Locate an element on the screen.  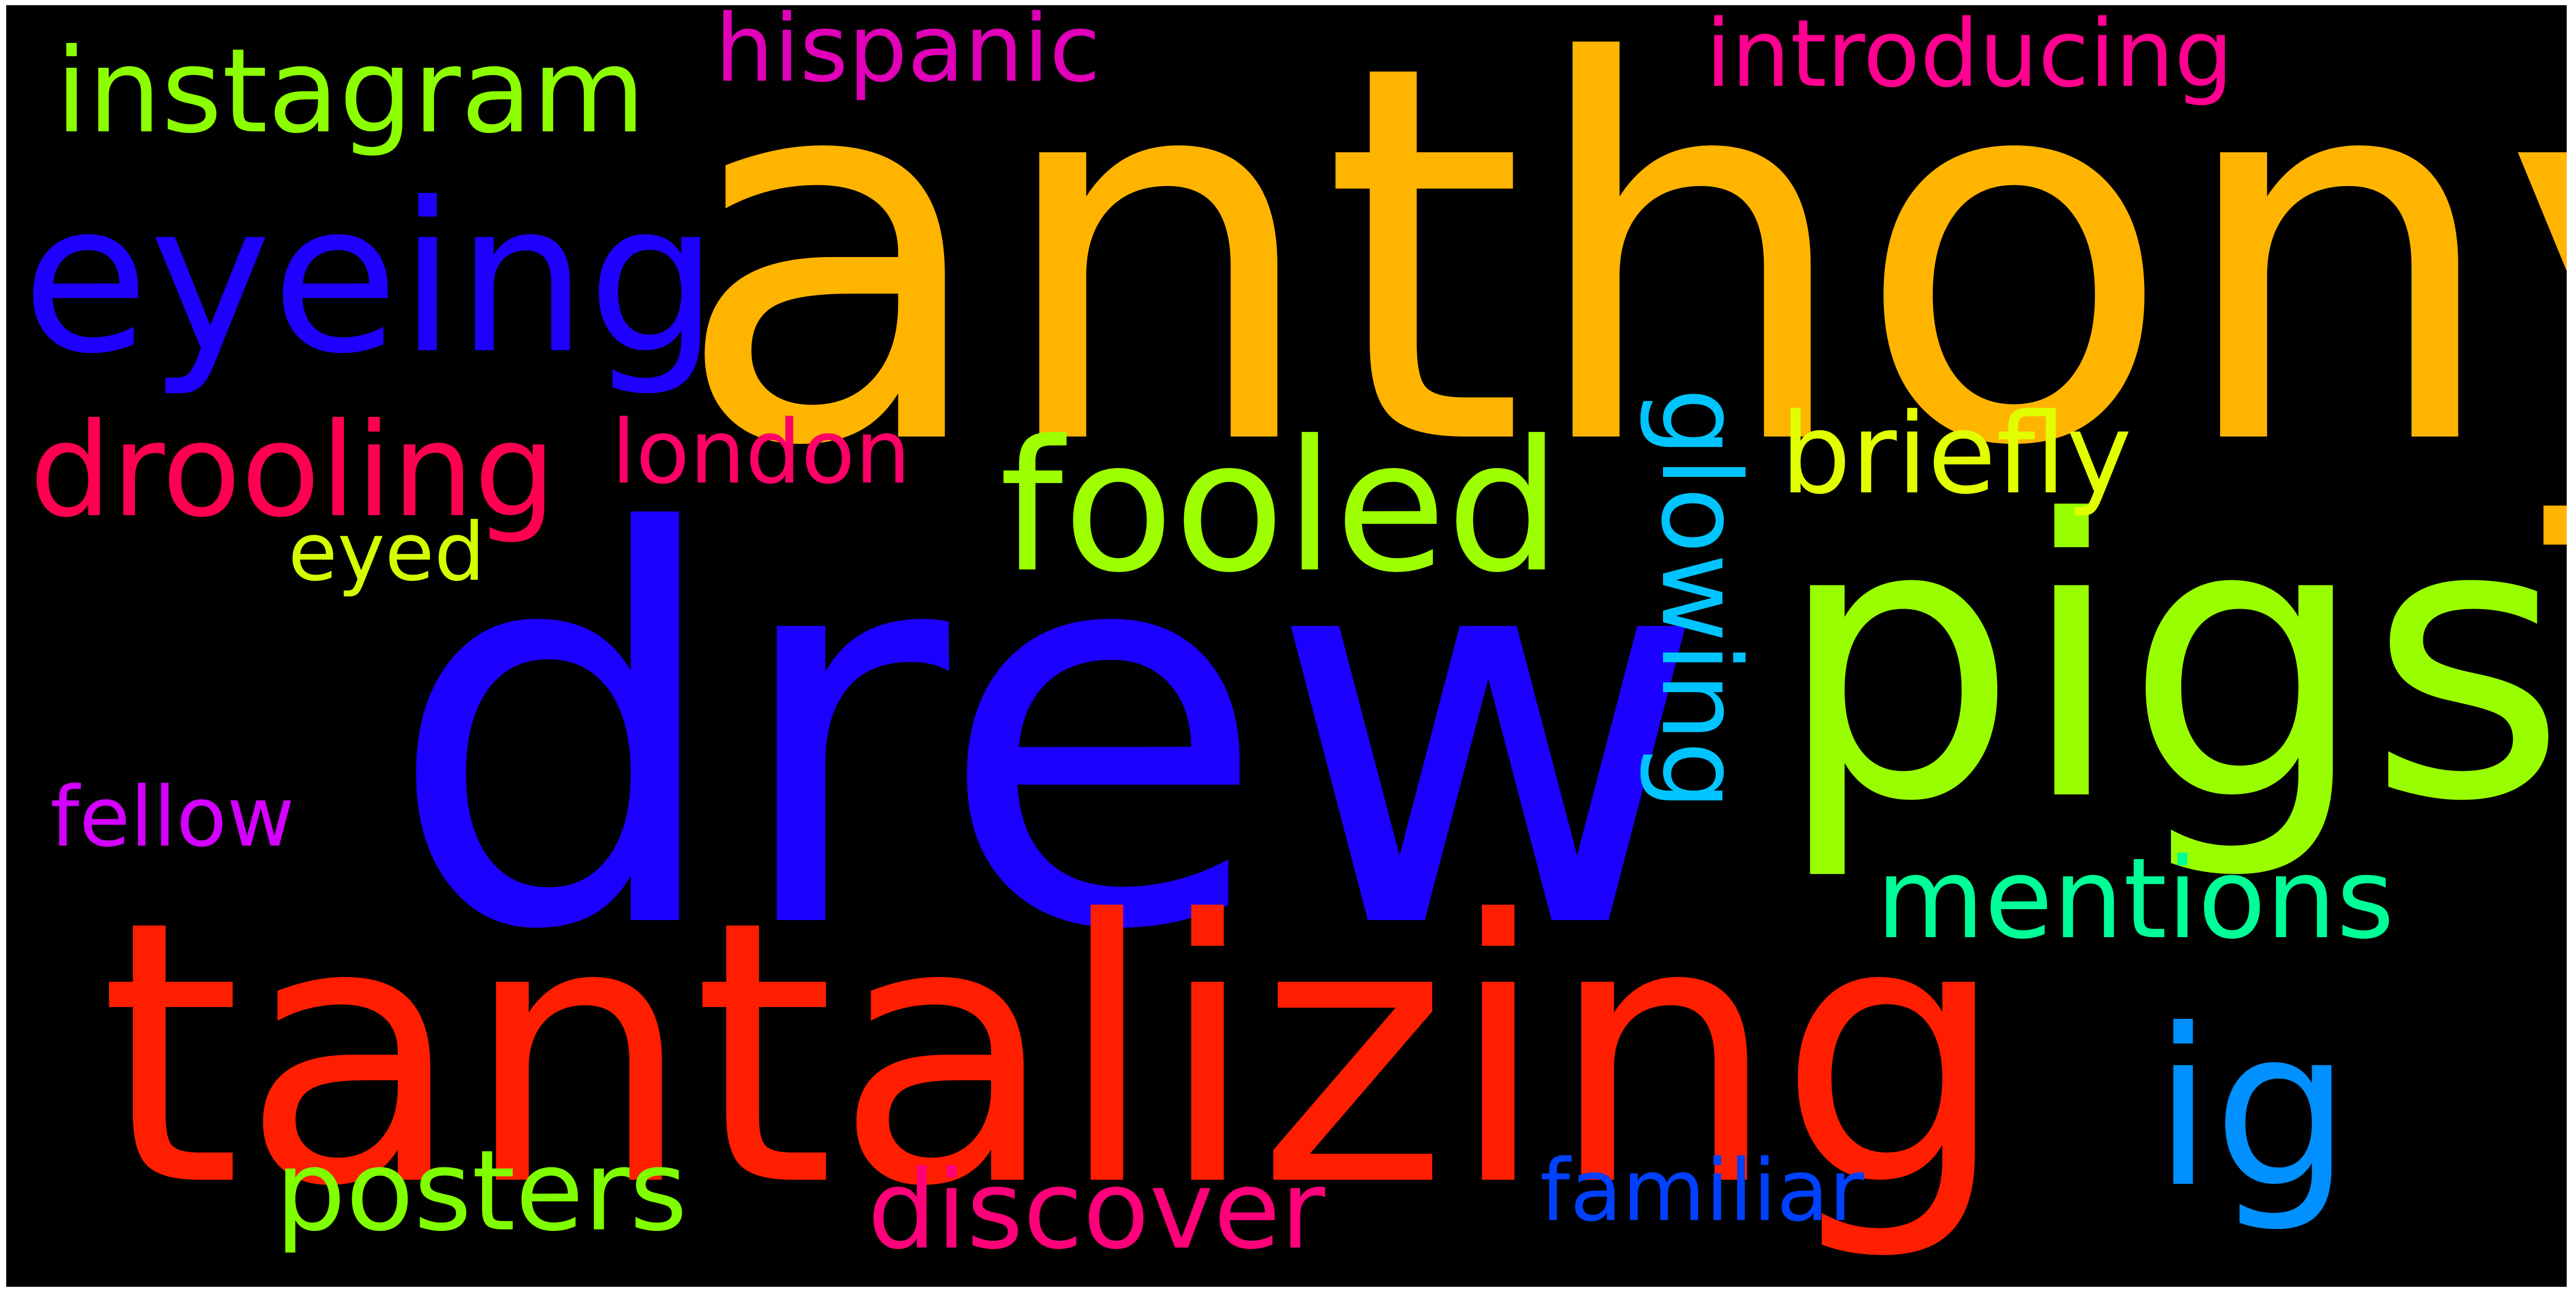
word-london: london is located at coordinates (761, 452).